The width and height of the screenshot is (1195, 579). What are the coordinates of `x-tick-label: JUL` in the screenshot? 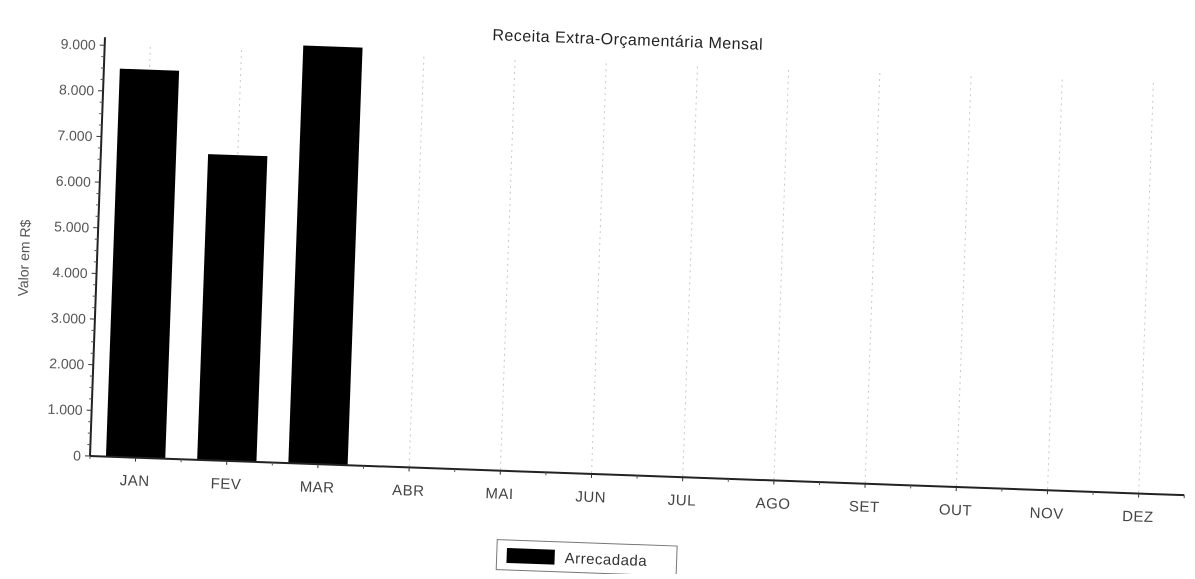 It's located at (682, 501).